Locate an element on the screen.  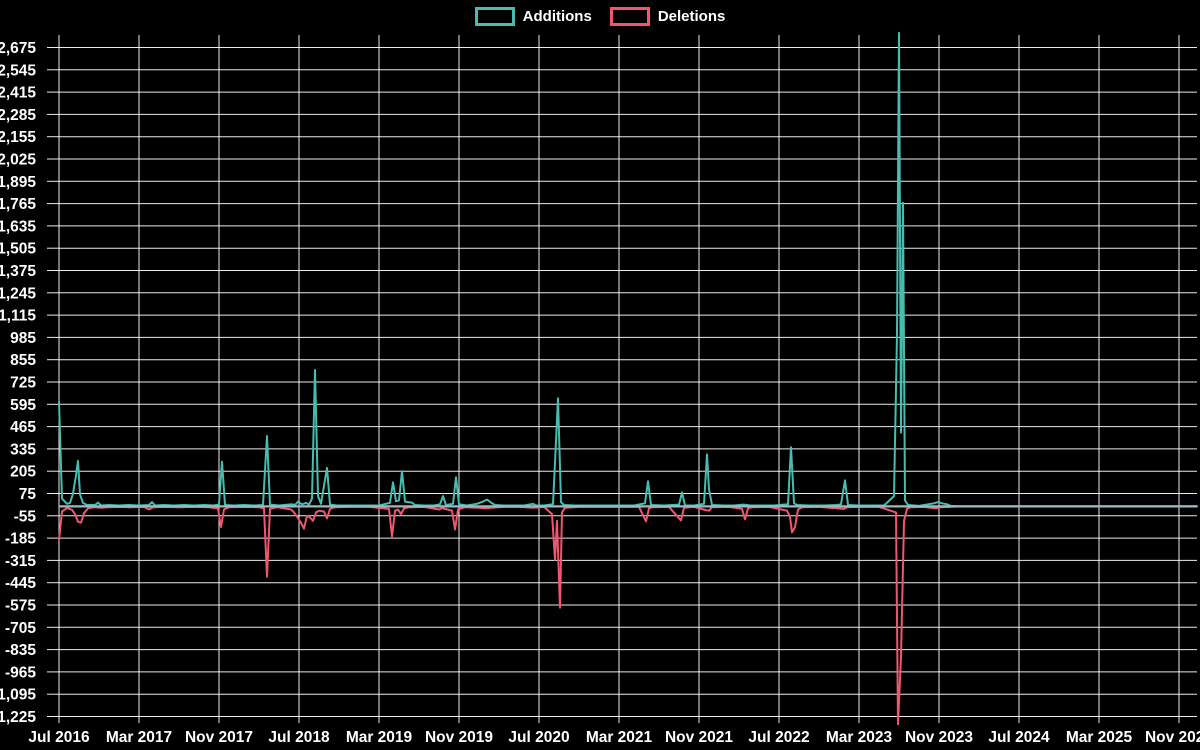
x-tick-label: Mar 2017 is located at coordinates (139, 737).